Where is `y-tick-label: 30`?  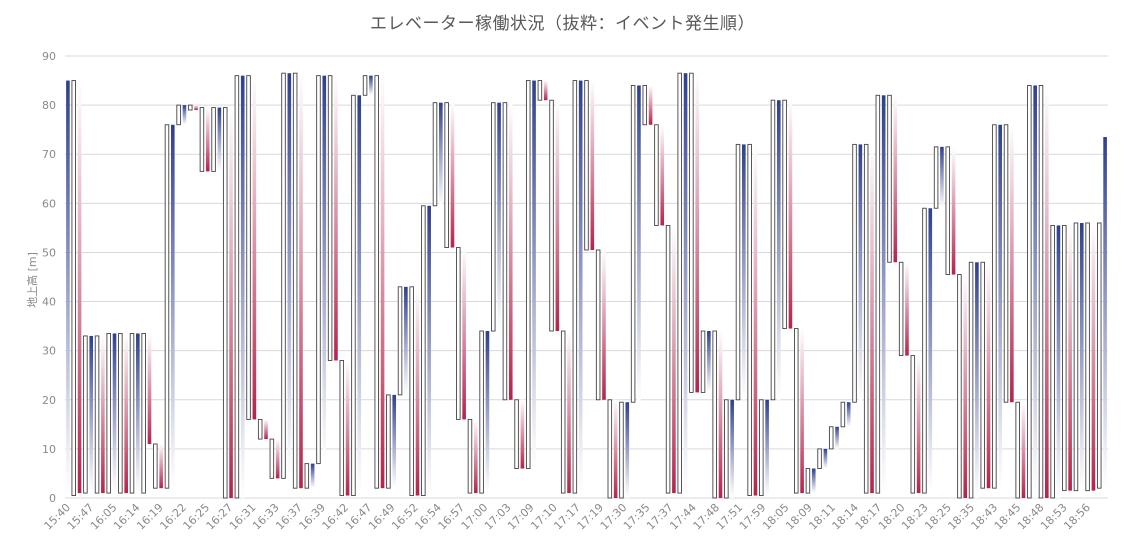
y-tick-label: 30 is located at coordinates (49, 351).